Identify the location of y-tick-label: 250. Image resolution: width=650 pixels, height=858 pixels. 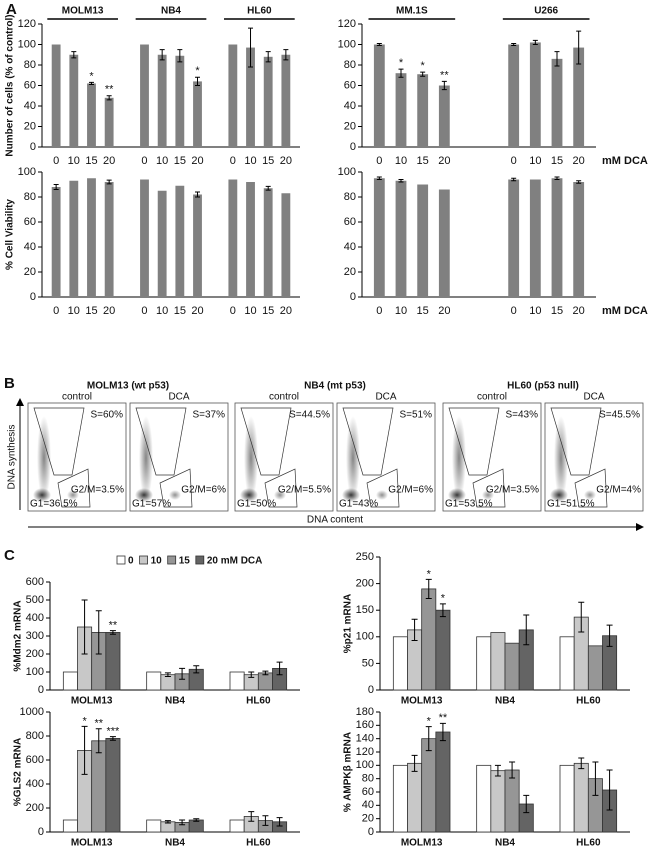
(365, 557).